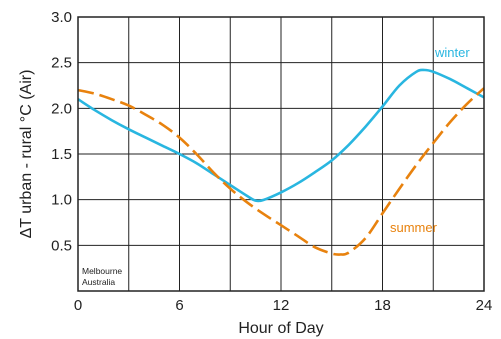  I want to click on series-label-summer: summer, so click(414, 227).